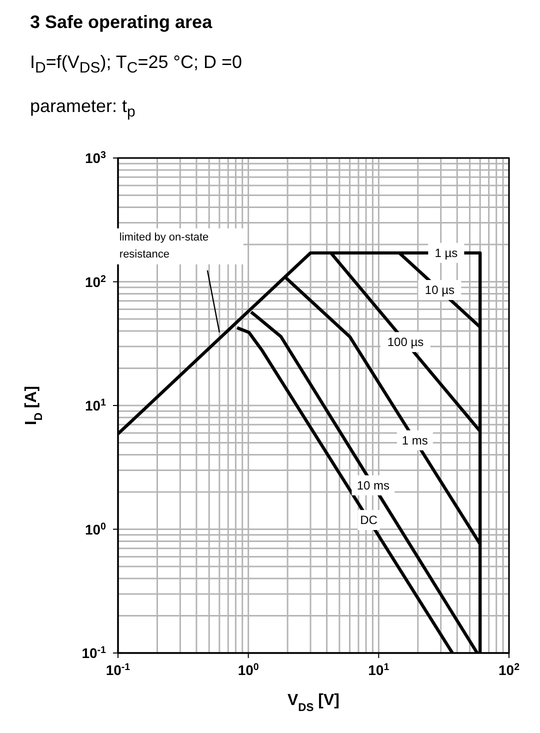  I want to click on x-tick-label: 10$^{2}$, so click(509, 670).